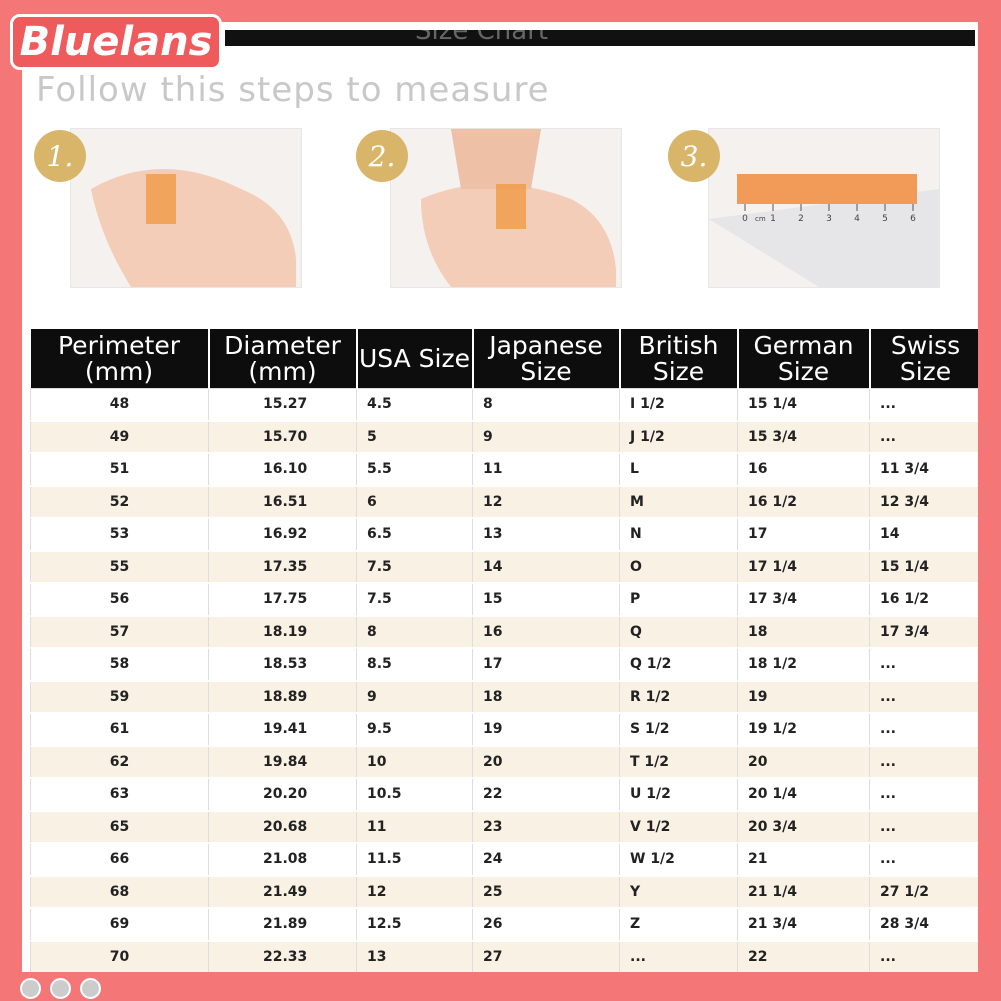  Describe the element at coordinates (678, 859) in the screenshot. I see `table-cell: W 1/2` at that location.